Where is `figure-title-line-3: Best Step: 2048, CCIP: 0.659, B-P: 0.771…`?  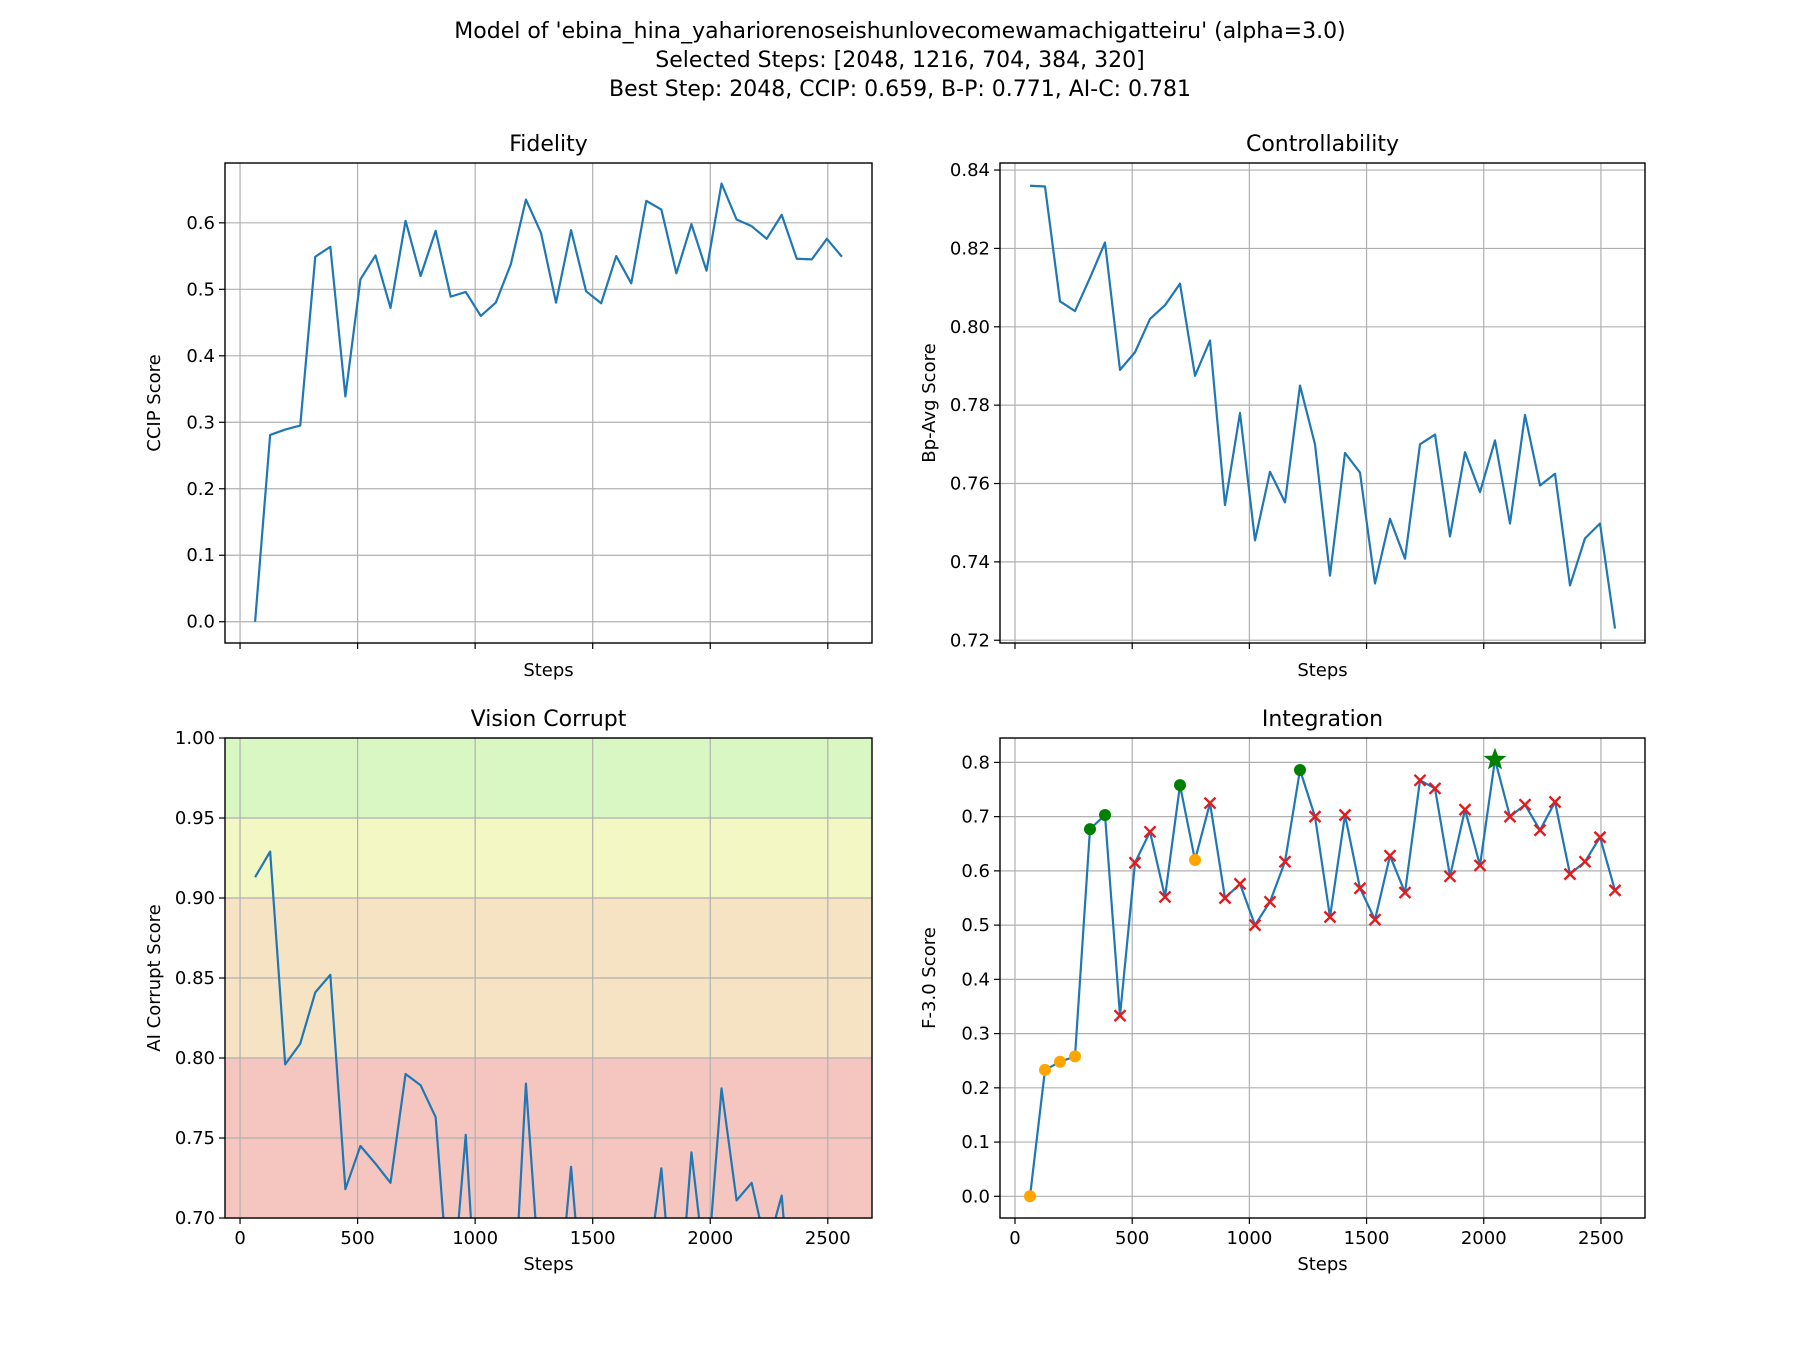 figure-title-line-3: Best Step: 2048, CCIP: 0.659, B-P: 0.771… is located at coordinates (900, 89).